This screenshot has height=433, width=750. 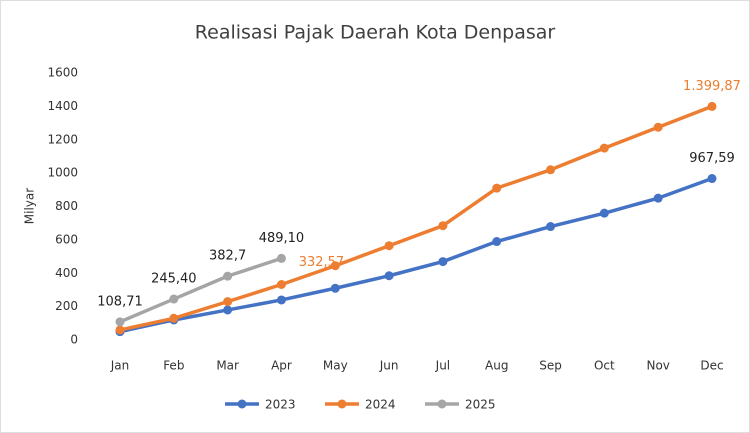 What do you see at coordinates (604, 366) in the screenshot?
I see `x-tick-label: Oct` at bounding box center [604, 366].